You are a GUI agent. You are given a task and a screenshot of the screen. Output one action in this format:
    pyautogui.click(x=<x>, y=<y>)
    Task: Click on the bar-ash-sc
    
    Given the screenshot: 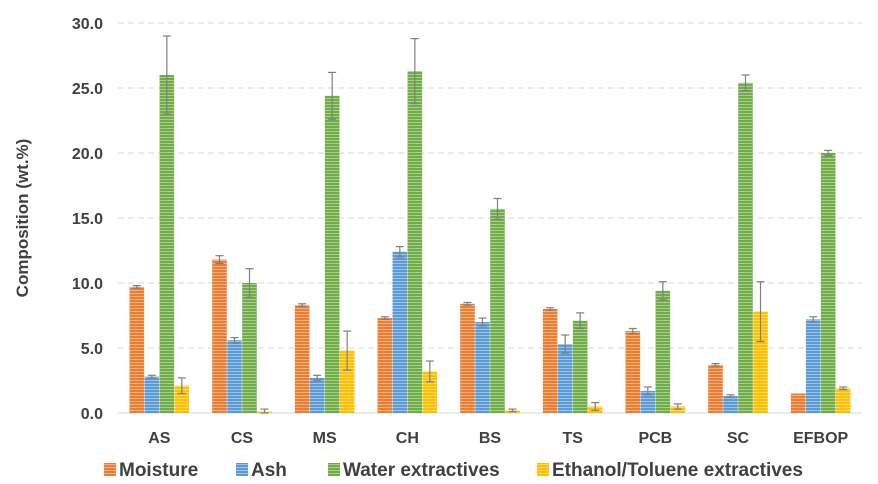 What is the action you would take?
    pyautogui.click(x=730, y=404)
    